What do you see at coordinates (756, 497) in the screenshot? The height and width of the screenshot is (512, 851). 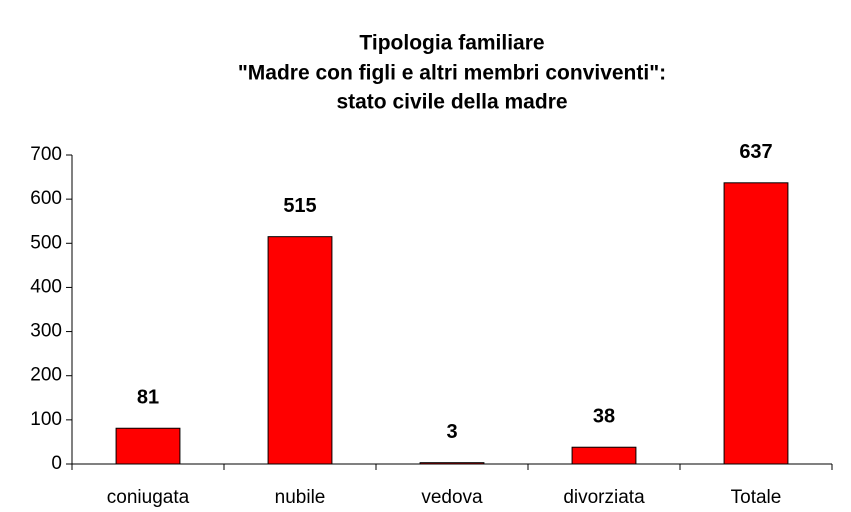 I see `x-tick-label: Totale` at bounding box center [756, 497].